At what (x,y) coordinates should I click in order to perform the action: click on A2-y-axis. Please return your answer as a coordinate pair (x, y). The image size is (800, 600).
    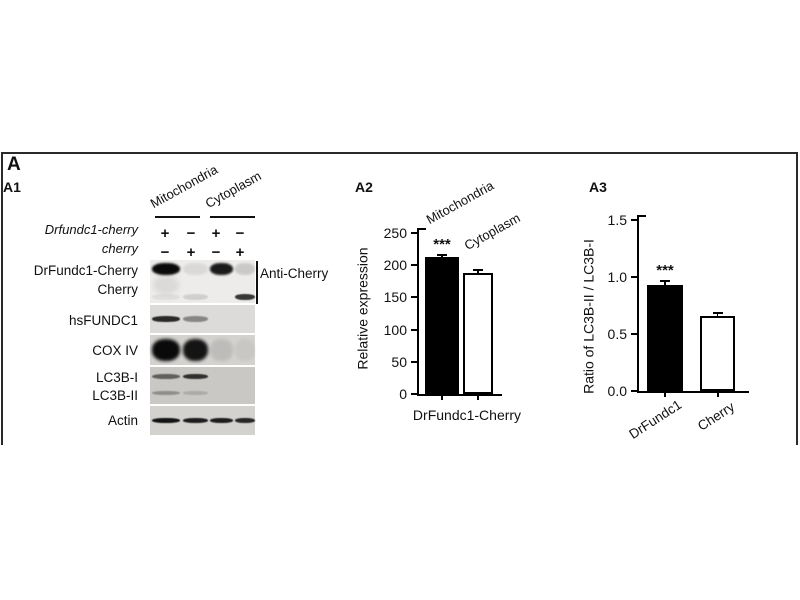
    Looking at the image, I should click on (418, 311).